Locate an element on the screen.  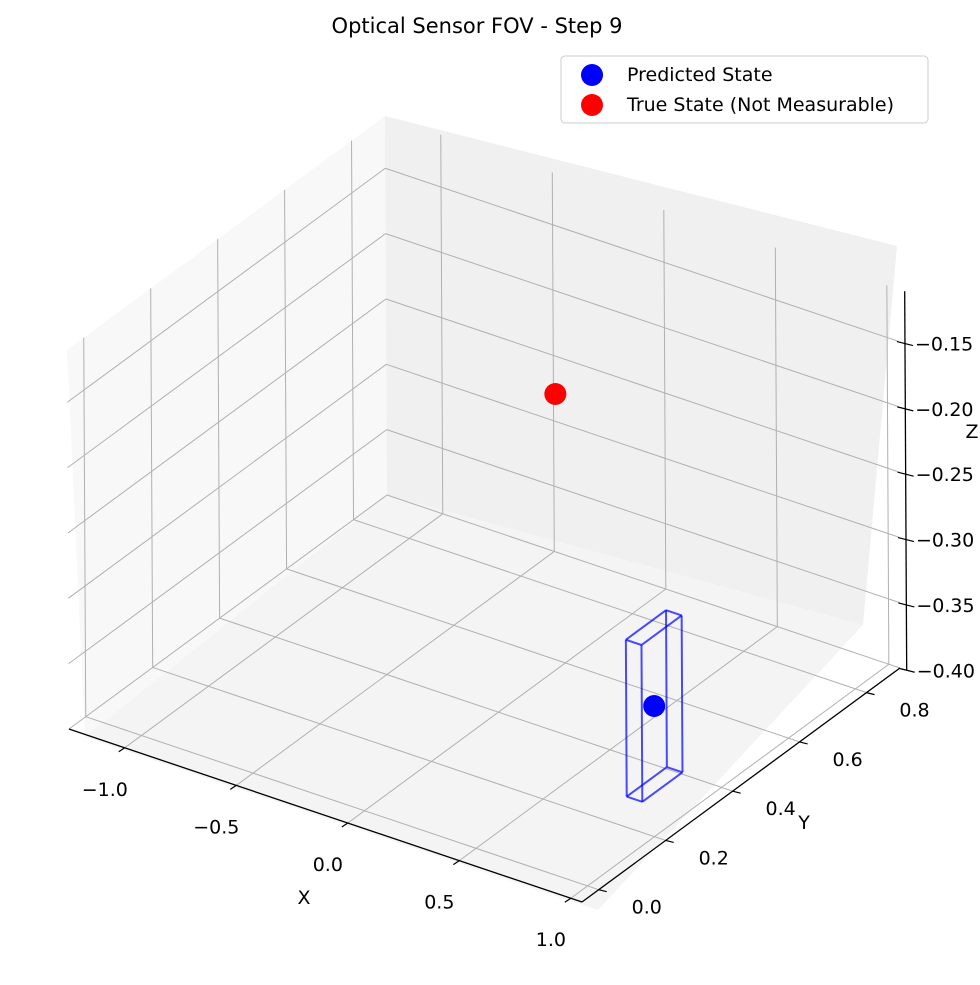
y-tick-label-2: 0.4 is located at coordinates (781, 809).